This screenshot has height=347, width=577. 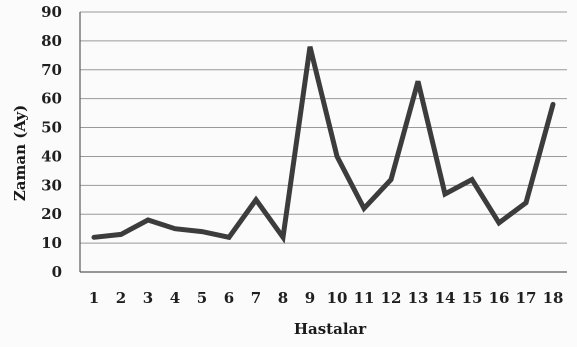 What do you see at coordinates (51, 185) in the screenshot?
I see `y-tick-label: 30` at bounding box center [51, 185].